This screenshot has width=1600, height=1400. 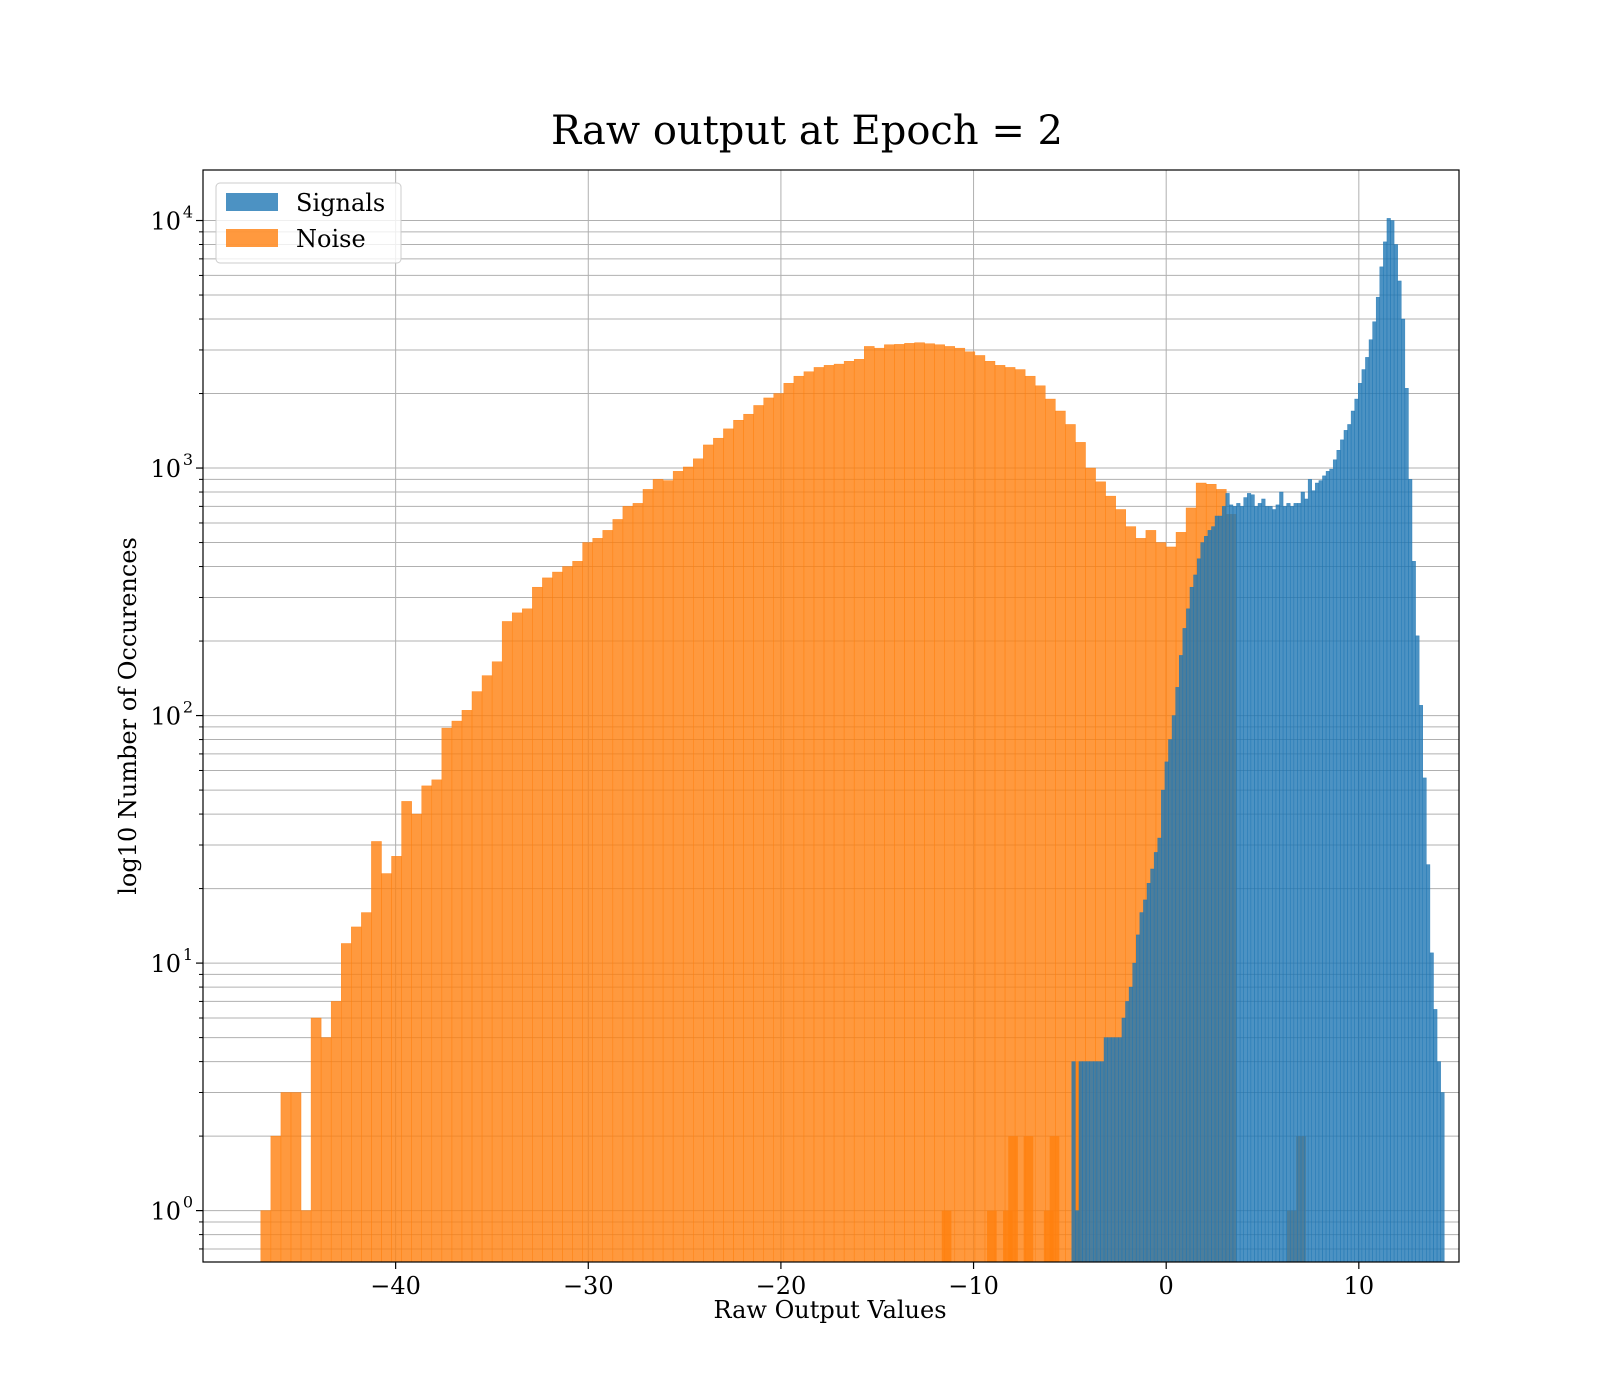 I want to click on x-axis-label: Raw Output Values, so click(x=829, y=1310).